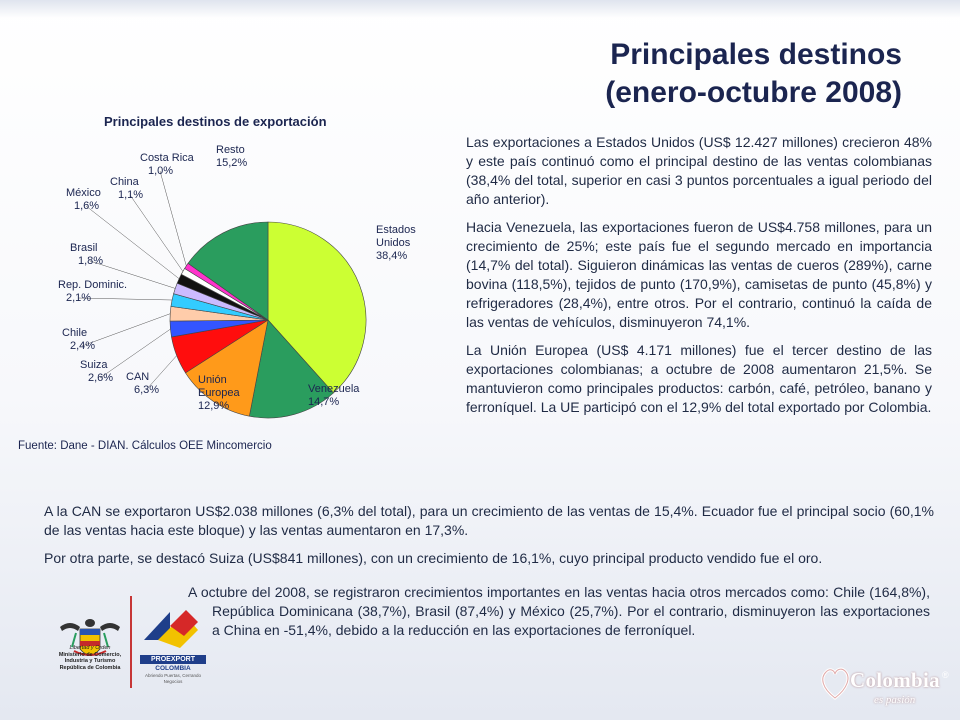 This screenshot has width=960, height=720. I want to click on pie-value-label: 2,1%, so click(78, 298).